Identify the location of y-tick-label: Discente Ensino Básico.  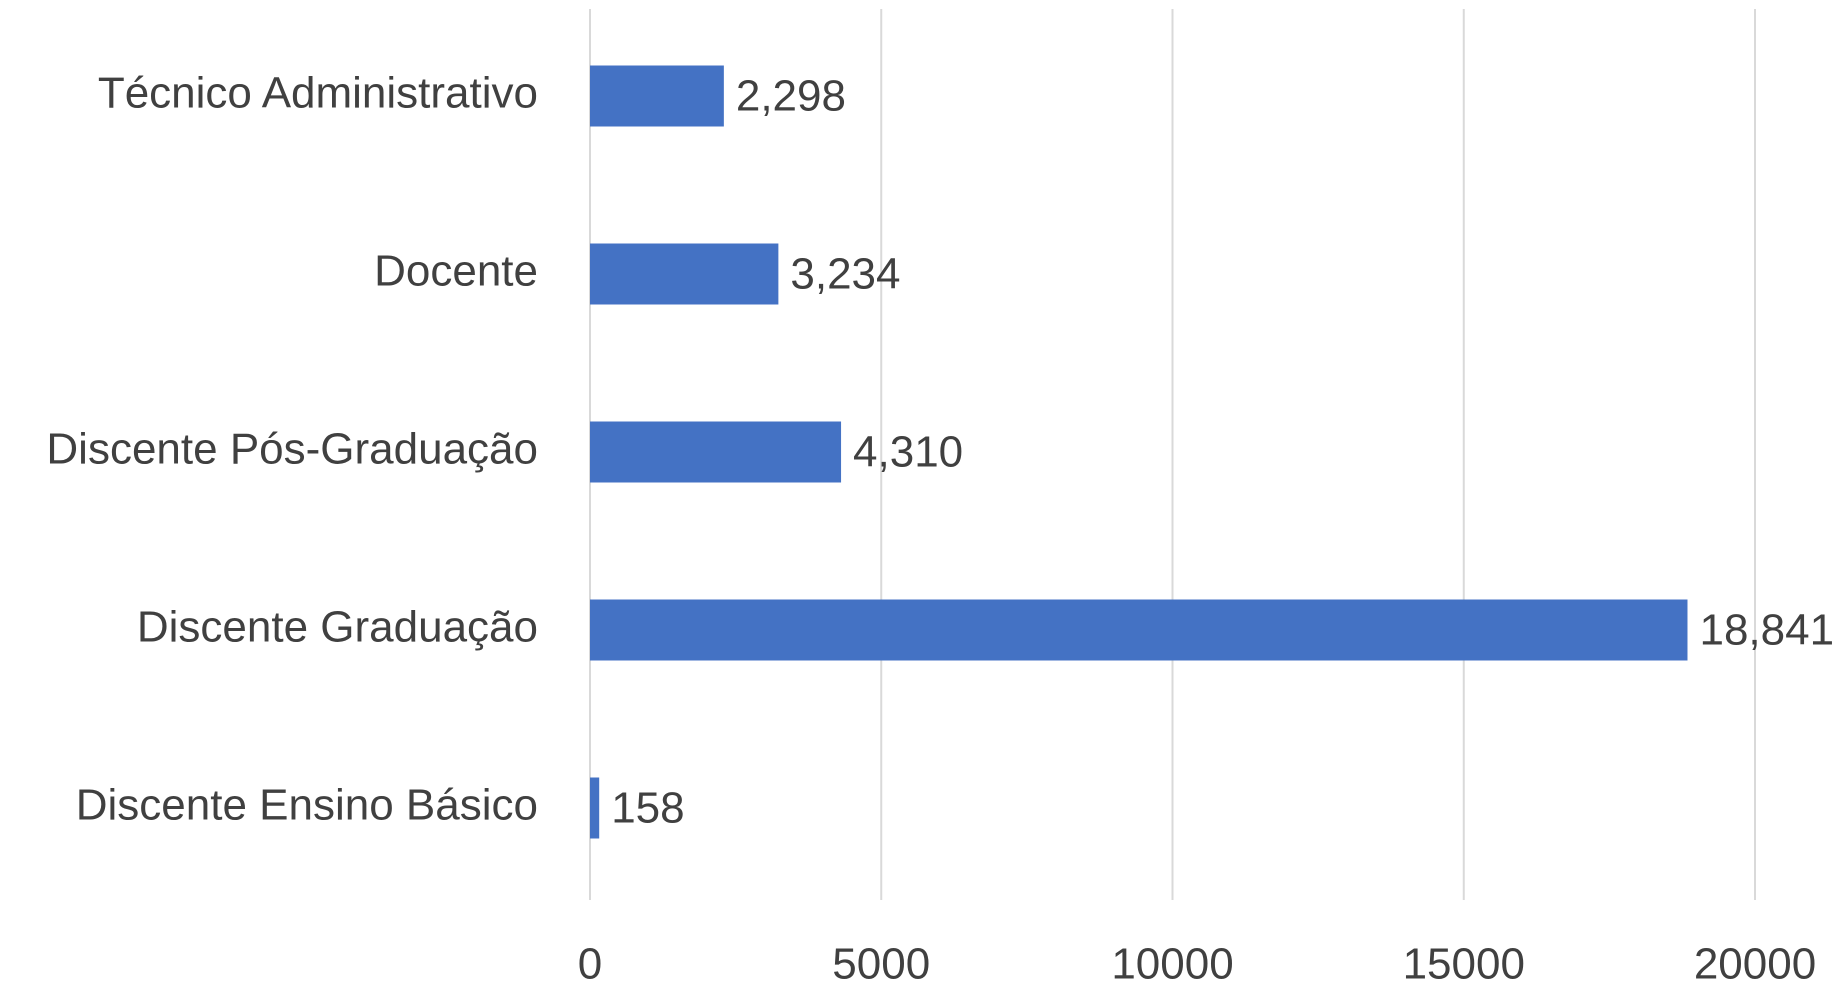
(307, 805).